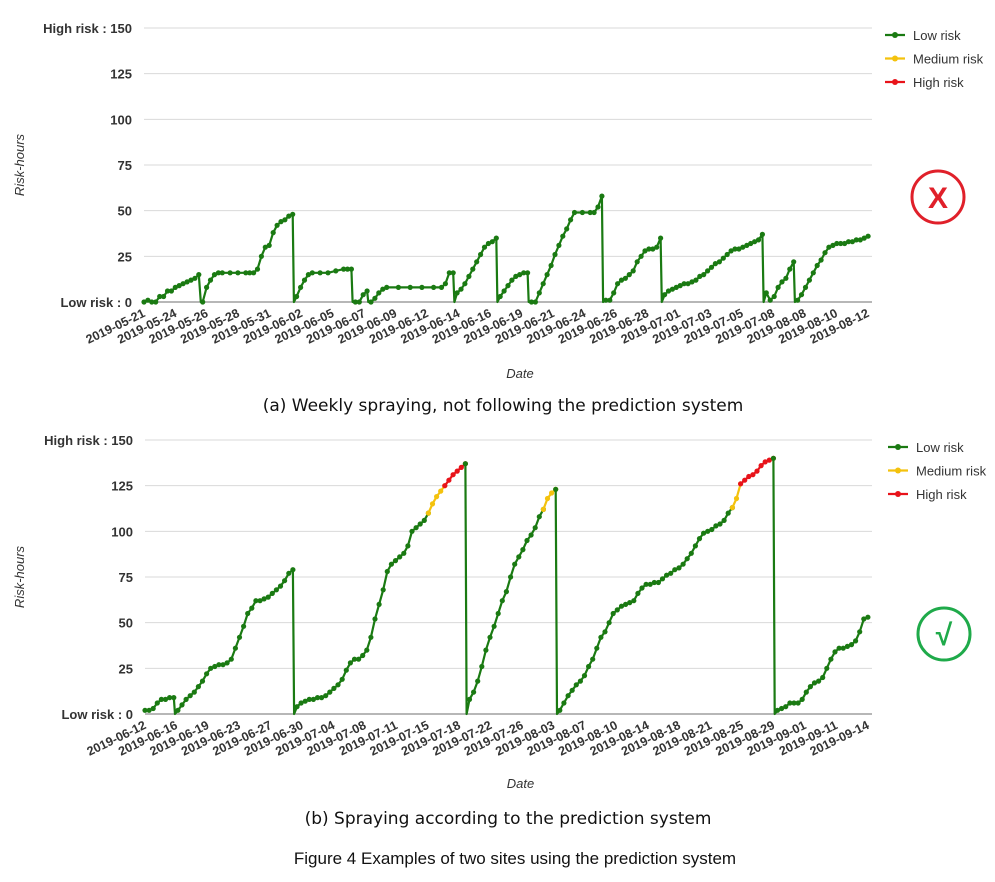 The image size is (995, 882). I want to click on b-verdict-check-icon: √, so click(944, 634).